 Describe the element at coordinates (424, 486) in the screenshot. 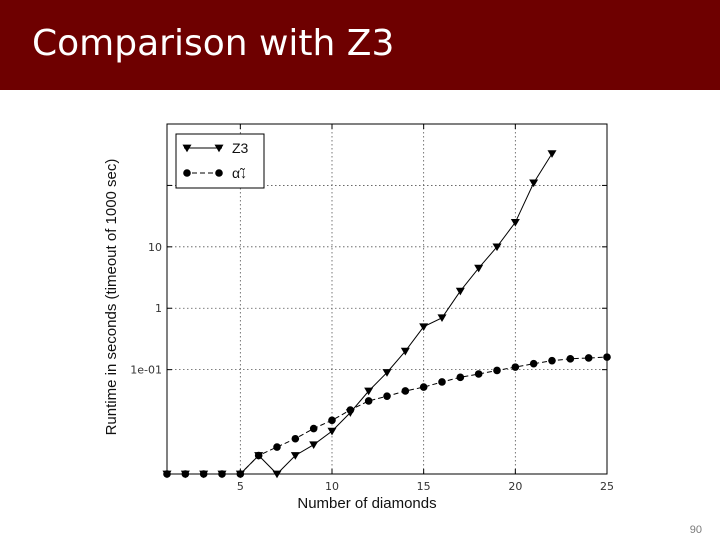

I see `x-tick-label: 15` at that location.